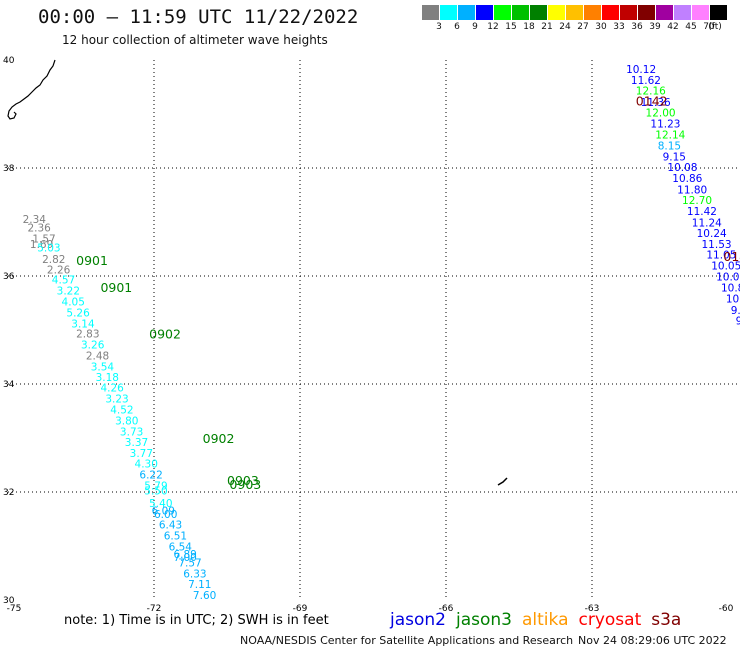 Image resolution: width=740 pixels, height=650 pixels. I want to click on swh-value: 2.48, so click(97, 357).